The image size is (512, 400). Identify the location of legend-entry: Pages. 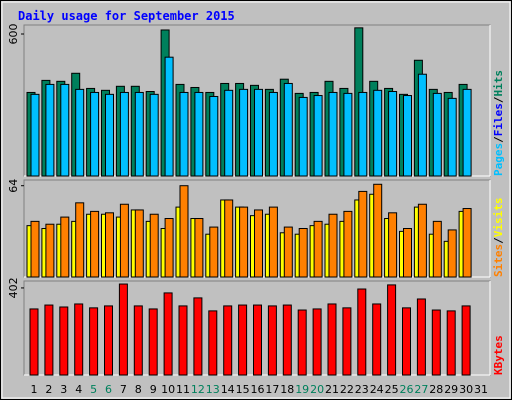
(498, 159).